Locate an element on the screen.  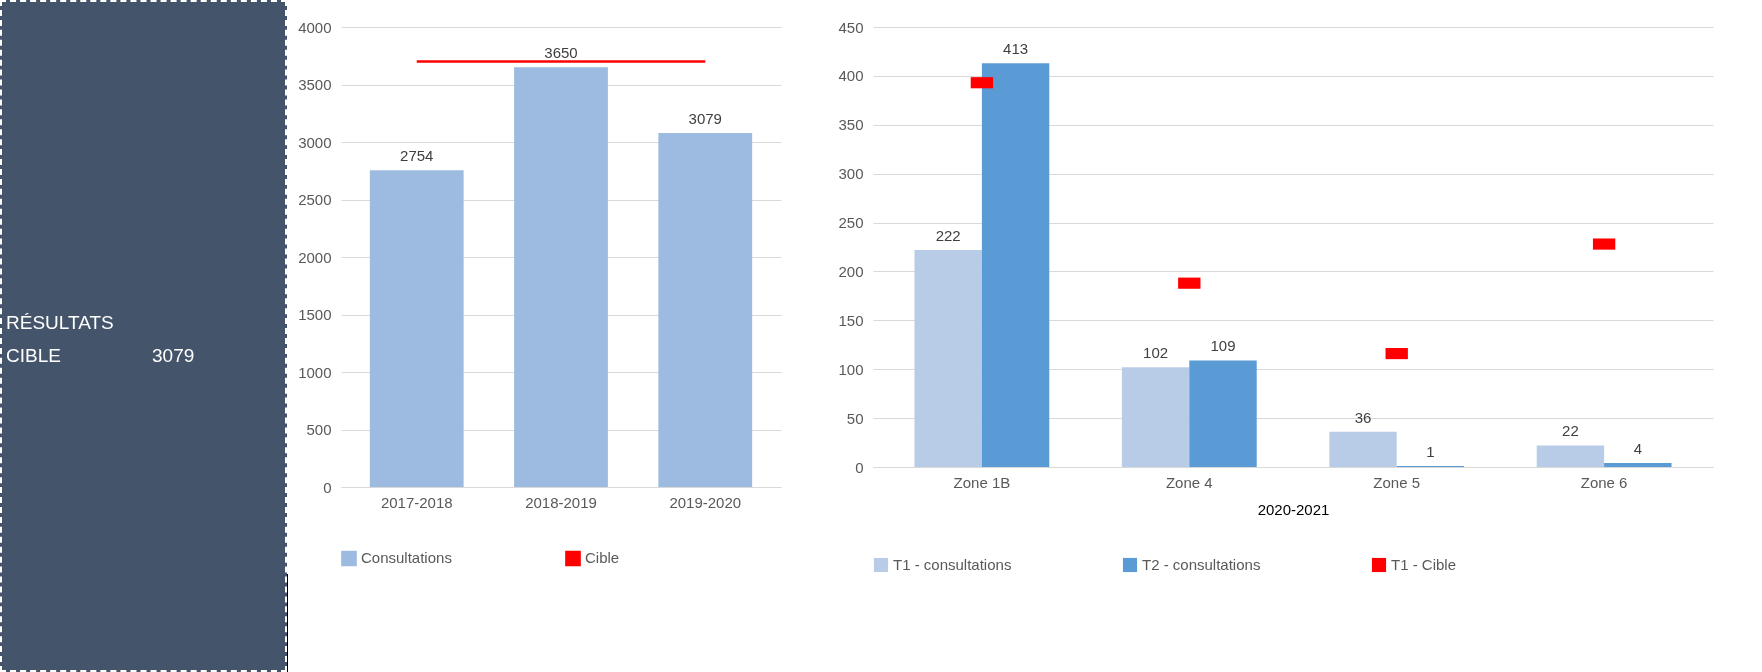
y-tick-label: 250 is located at coordinates (851, 223).